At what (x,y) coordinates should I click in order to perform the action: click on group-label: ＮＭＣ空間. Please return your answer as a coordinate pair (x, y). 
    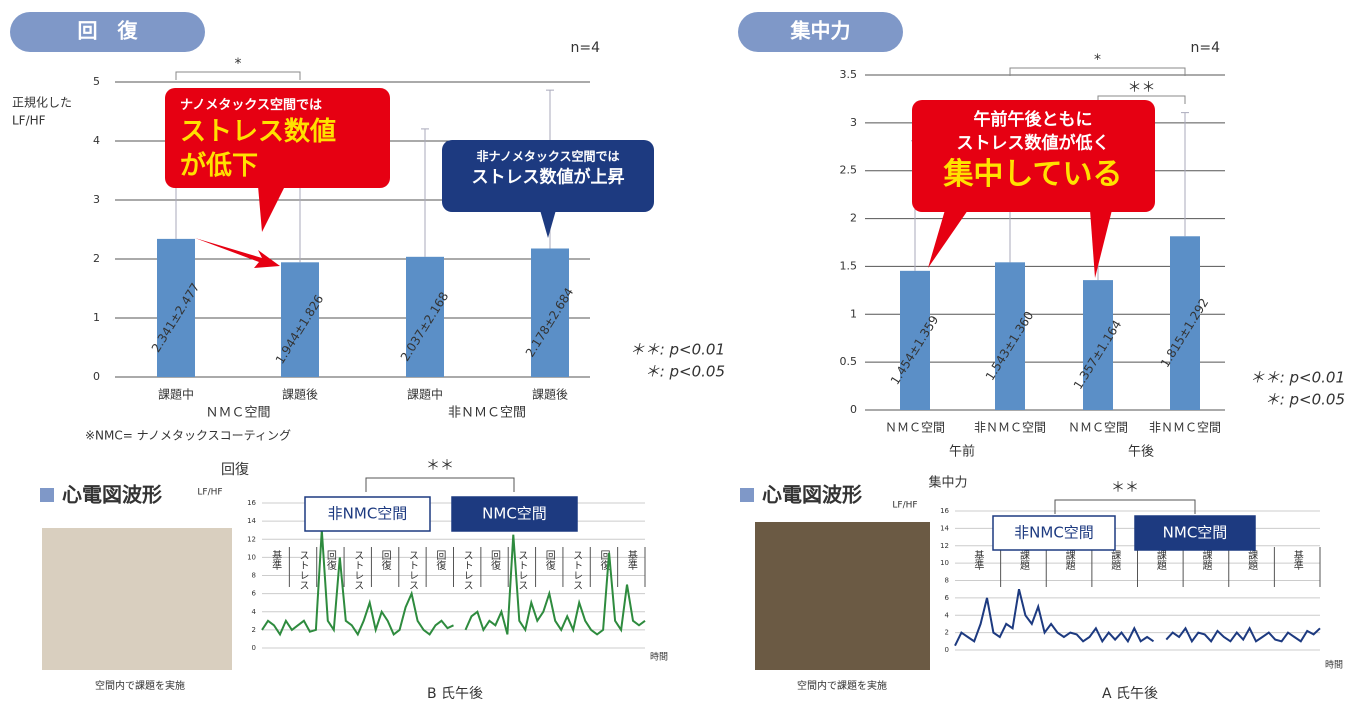
    Looking at the image, I should click on (237, 413).